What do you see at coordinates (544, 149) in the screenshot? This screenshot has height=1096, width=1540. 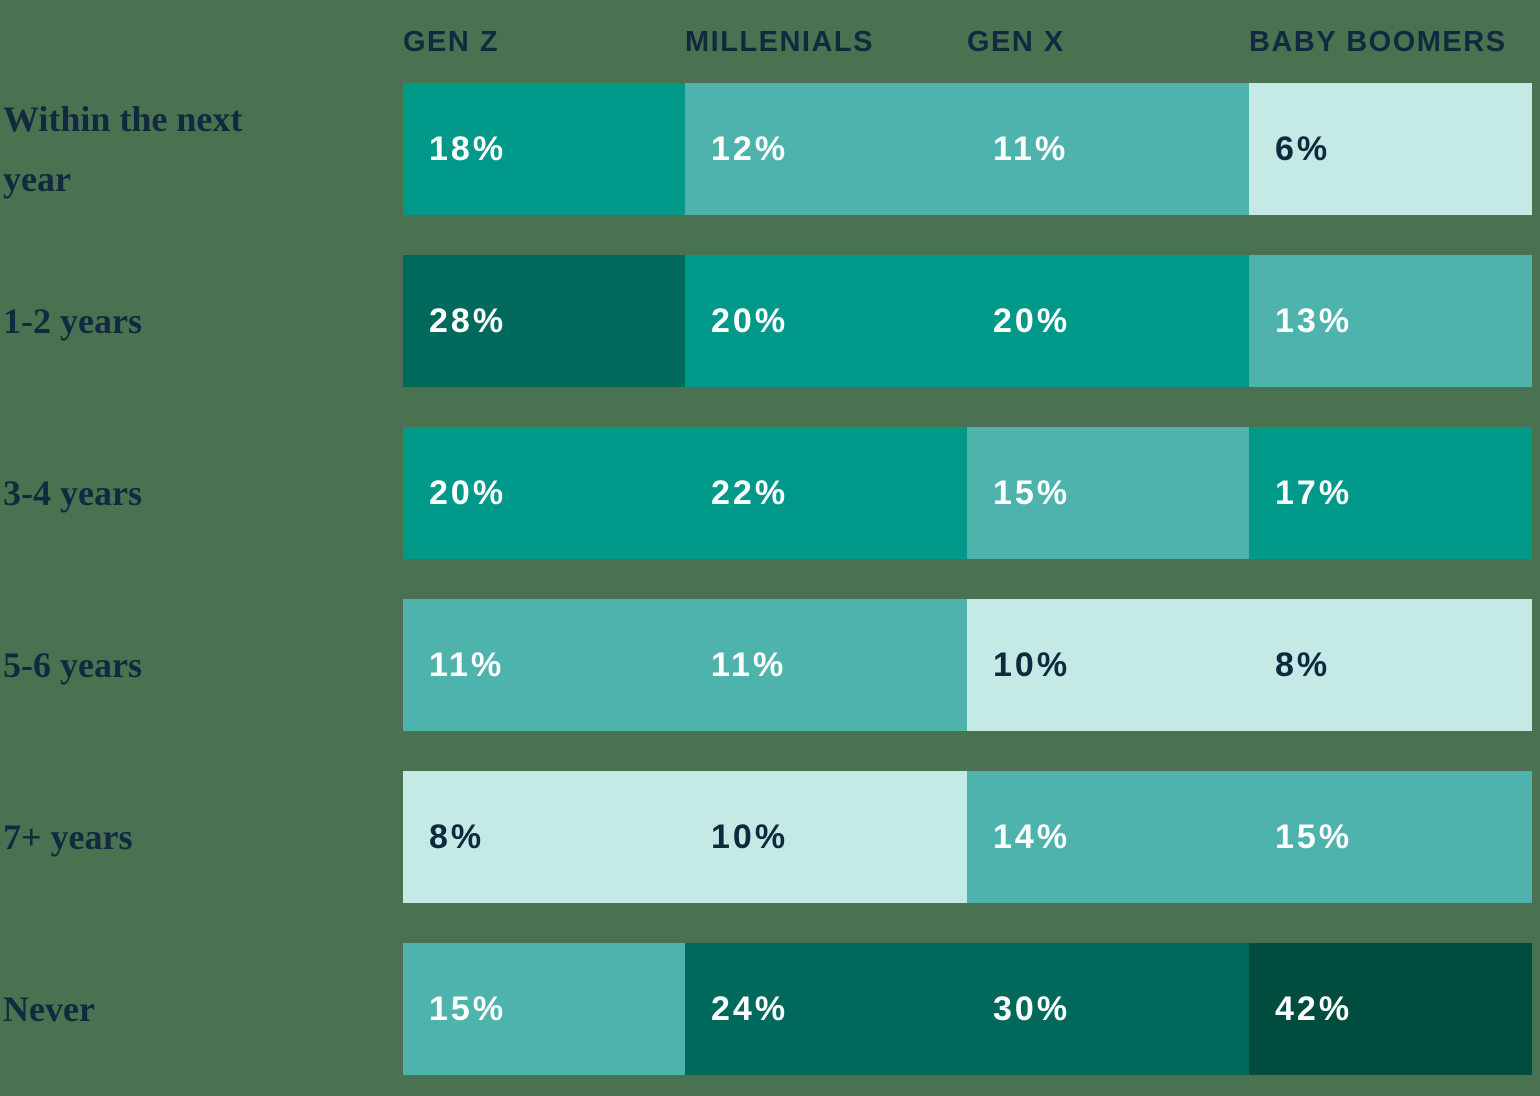 I see `table-cell: 18%` at bounding box center [544, 149].